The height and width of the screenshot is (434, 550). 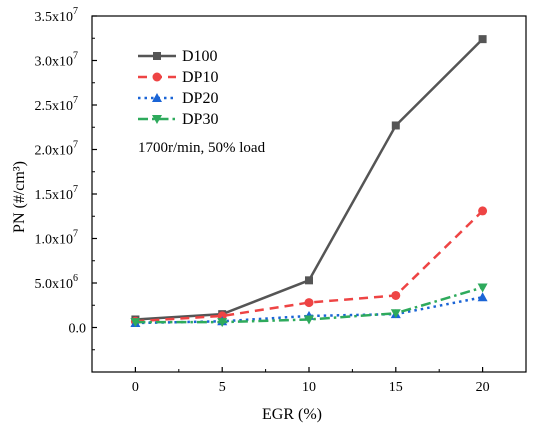 I want to click on x-tick-label-5: 5, so click(x=222, y=387).